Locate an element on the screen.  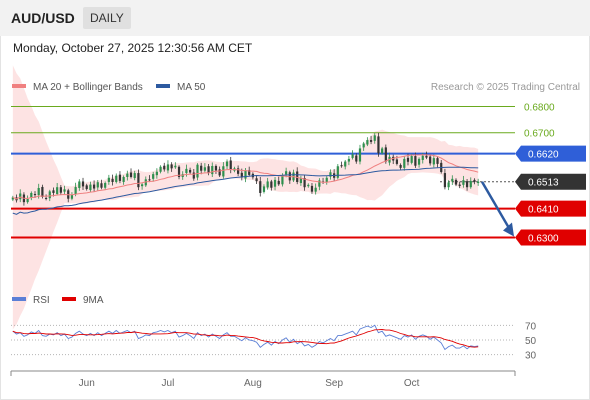
level-label-0: 0.6800 is located at coordinates (539, 108).